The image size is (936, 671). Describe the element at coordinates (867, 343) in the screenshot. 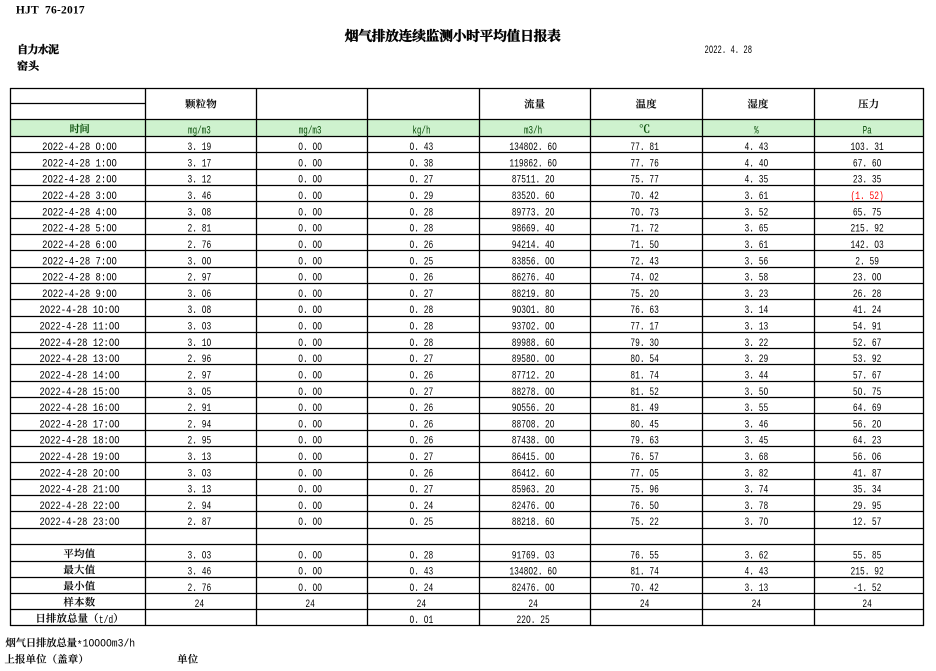

I see `svg-text: 52. 67` at that location.